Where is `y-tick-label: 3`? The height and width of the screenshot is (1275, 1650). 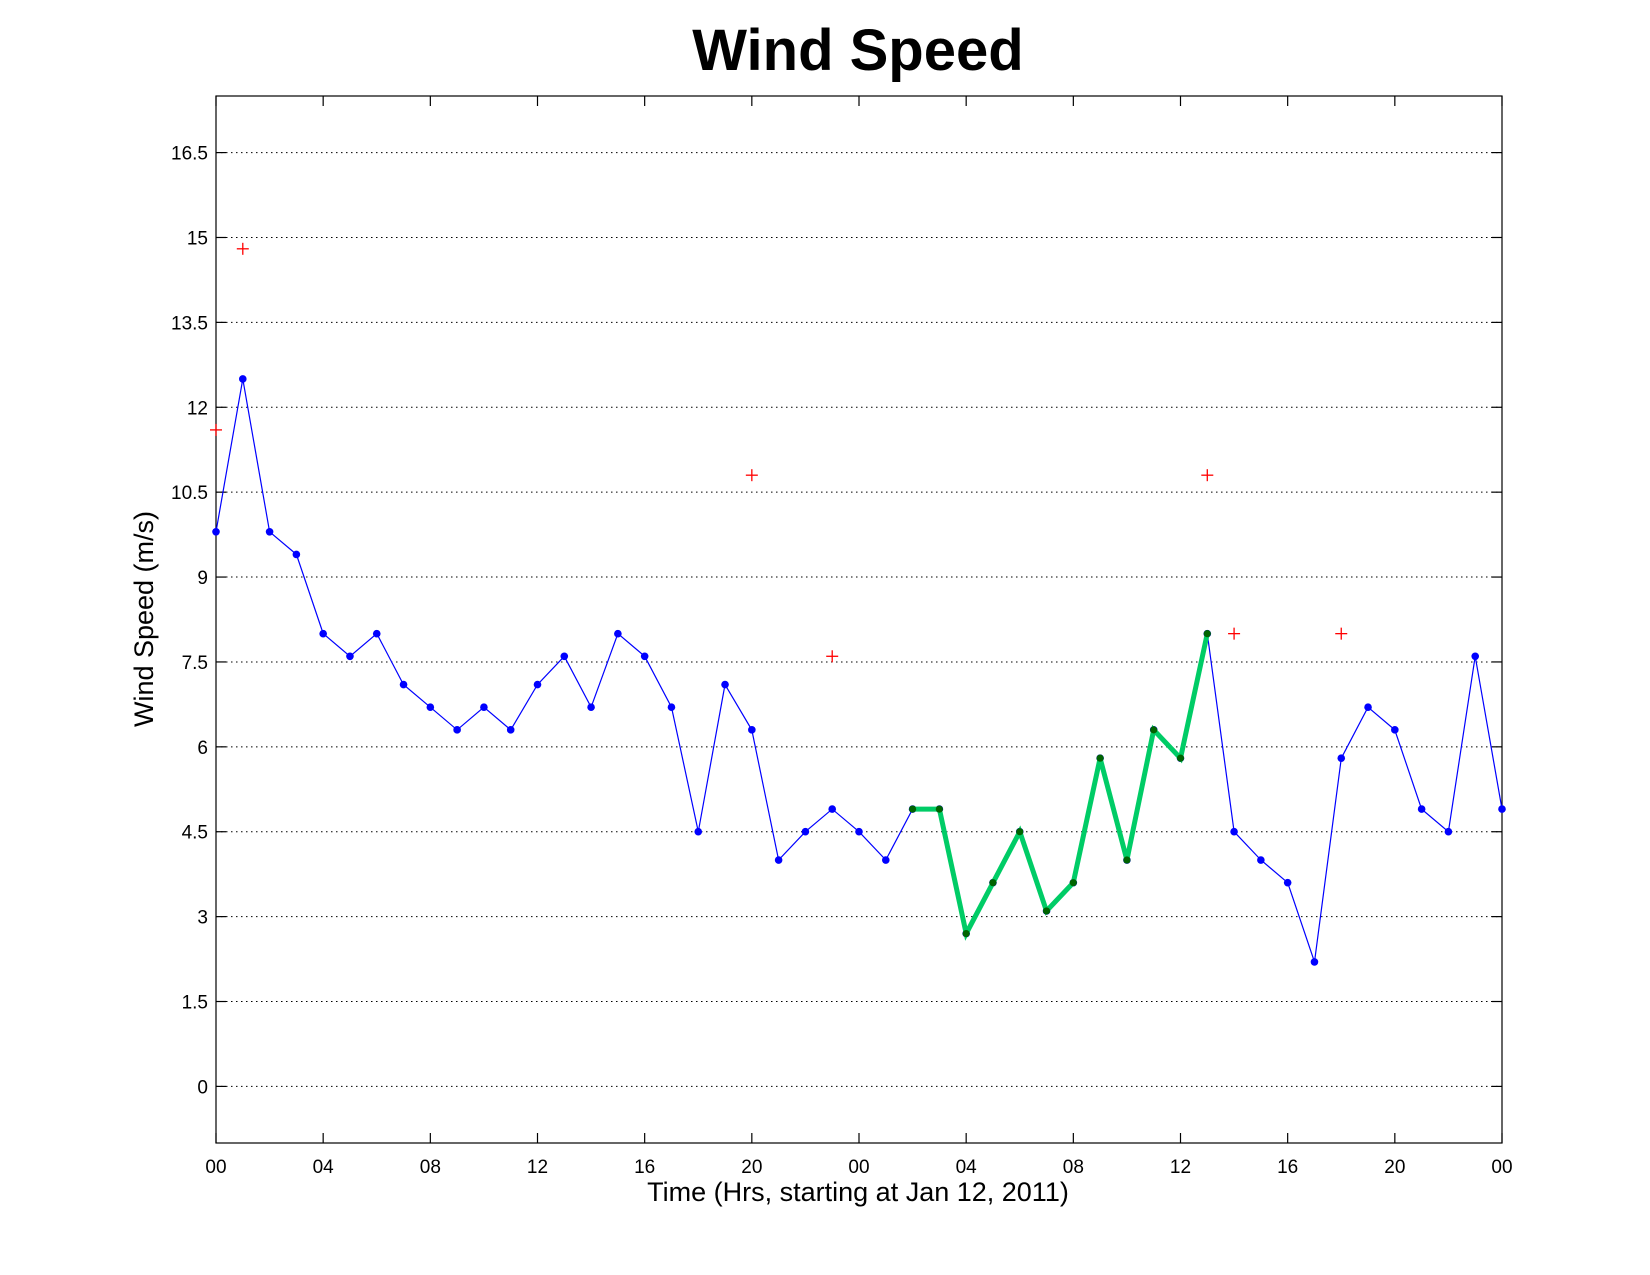
y-tick-label: 3 is located at coordinates (202, 918).